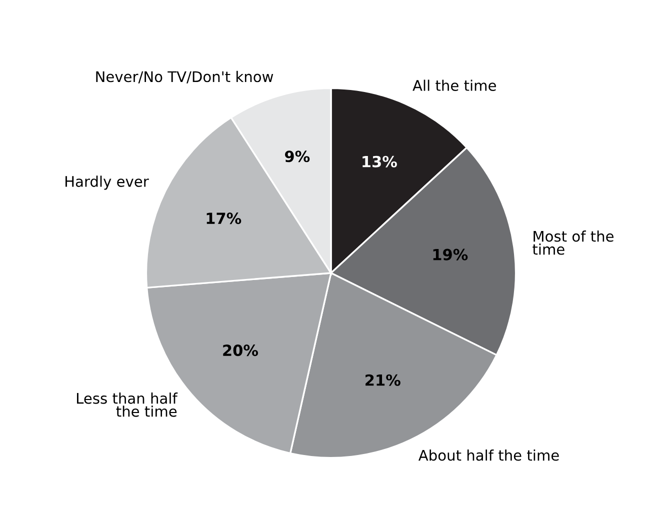 Image resolution: width=662 pixels, height=525 pixels. Describe the element at coordinates (383, 380) in the screenshot. I see `data-label: 21%` at that location.